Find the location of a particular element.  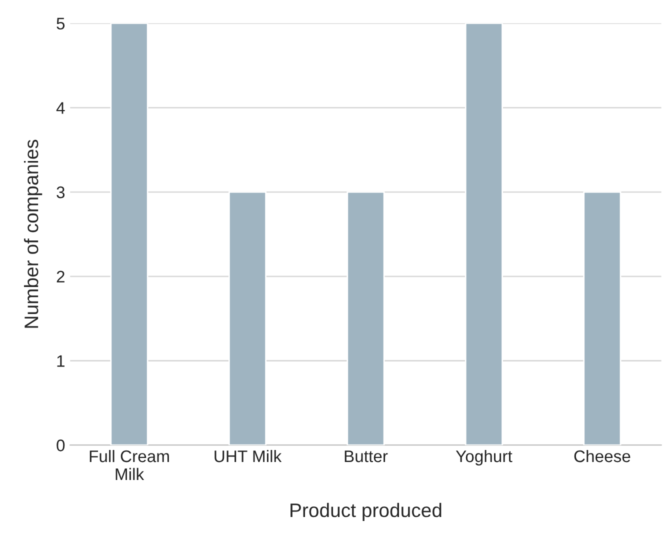

x-axis-title: Product produced is located at coordinates (366, 512).